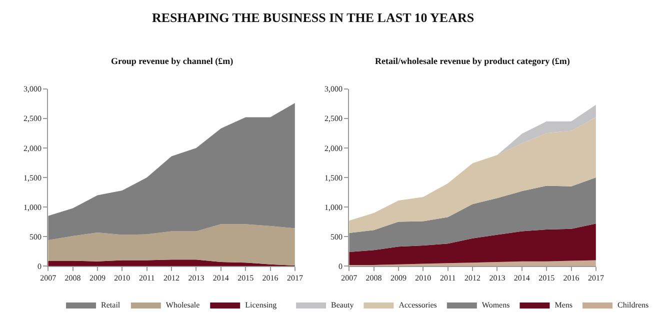  What do you see at coordinates (496, 305) in the screenshot?
I see `legend-label: Womens` at bounding box center [496, 305].